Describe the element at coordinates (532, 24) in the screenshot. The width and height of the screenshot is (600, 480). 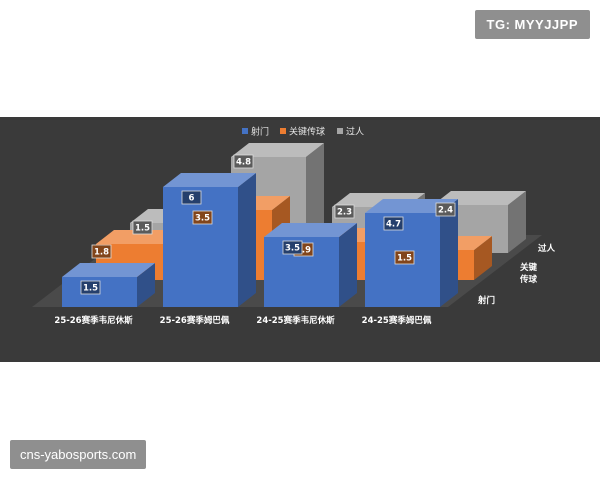
I see `watermark-top: TG: MYYJJPP` at that location.